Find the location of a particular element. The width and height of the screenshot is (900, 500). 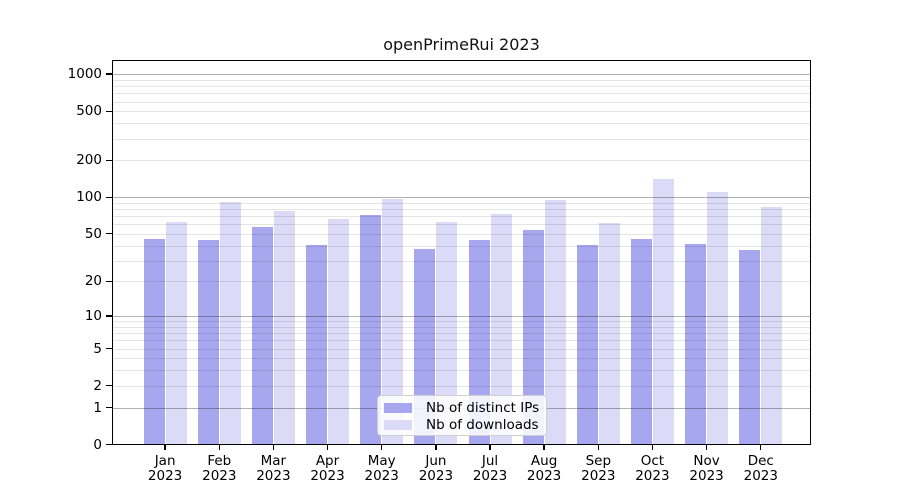

x-tick-aug is located at coordinates (544, 447).